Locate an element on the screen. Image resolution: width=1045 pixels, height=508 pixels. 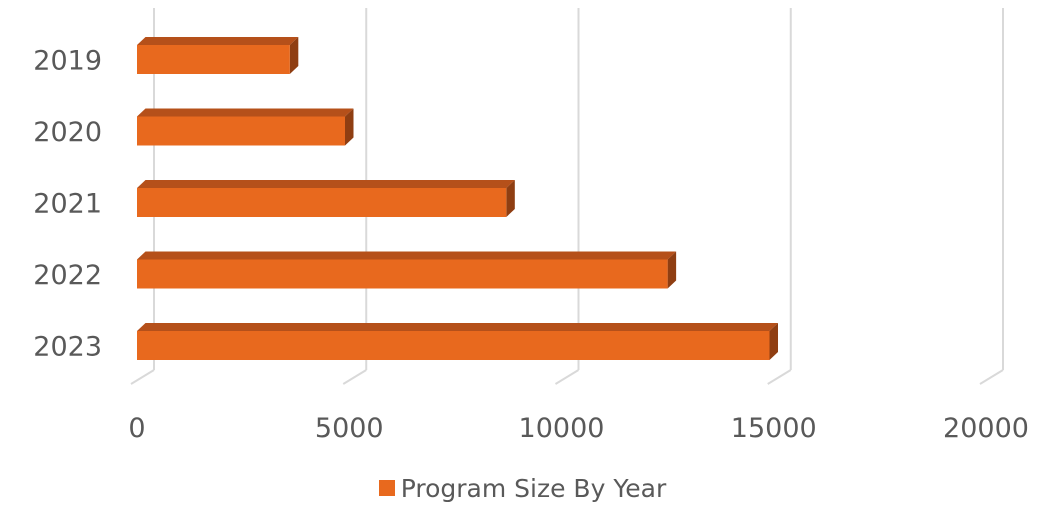
y-tick-label: 2020 is located at coordinates (67, 132).